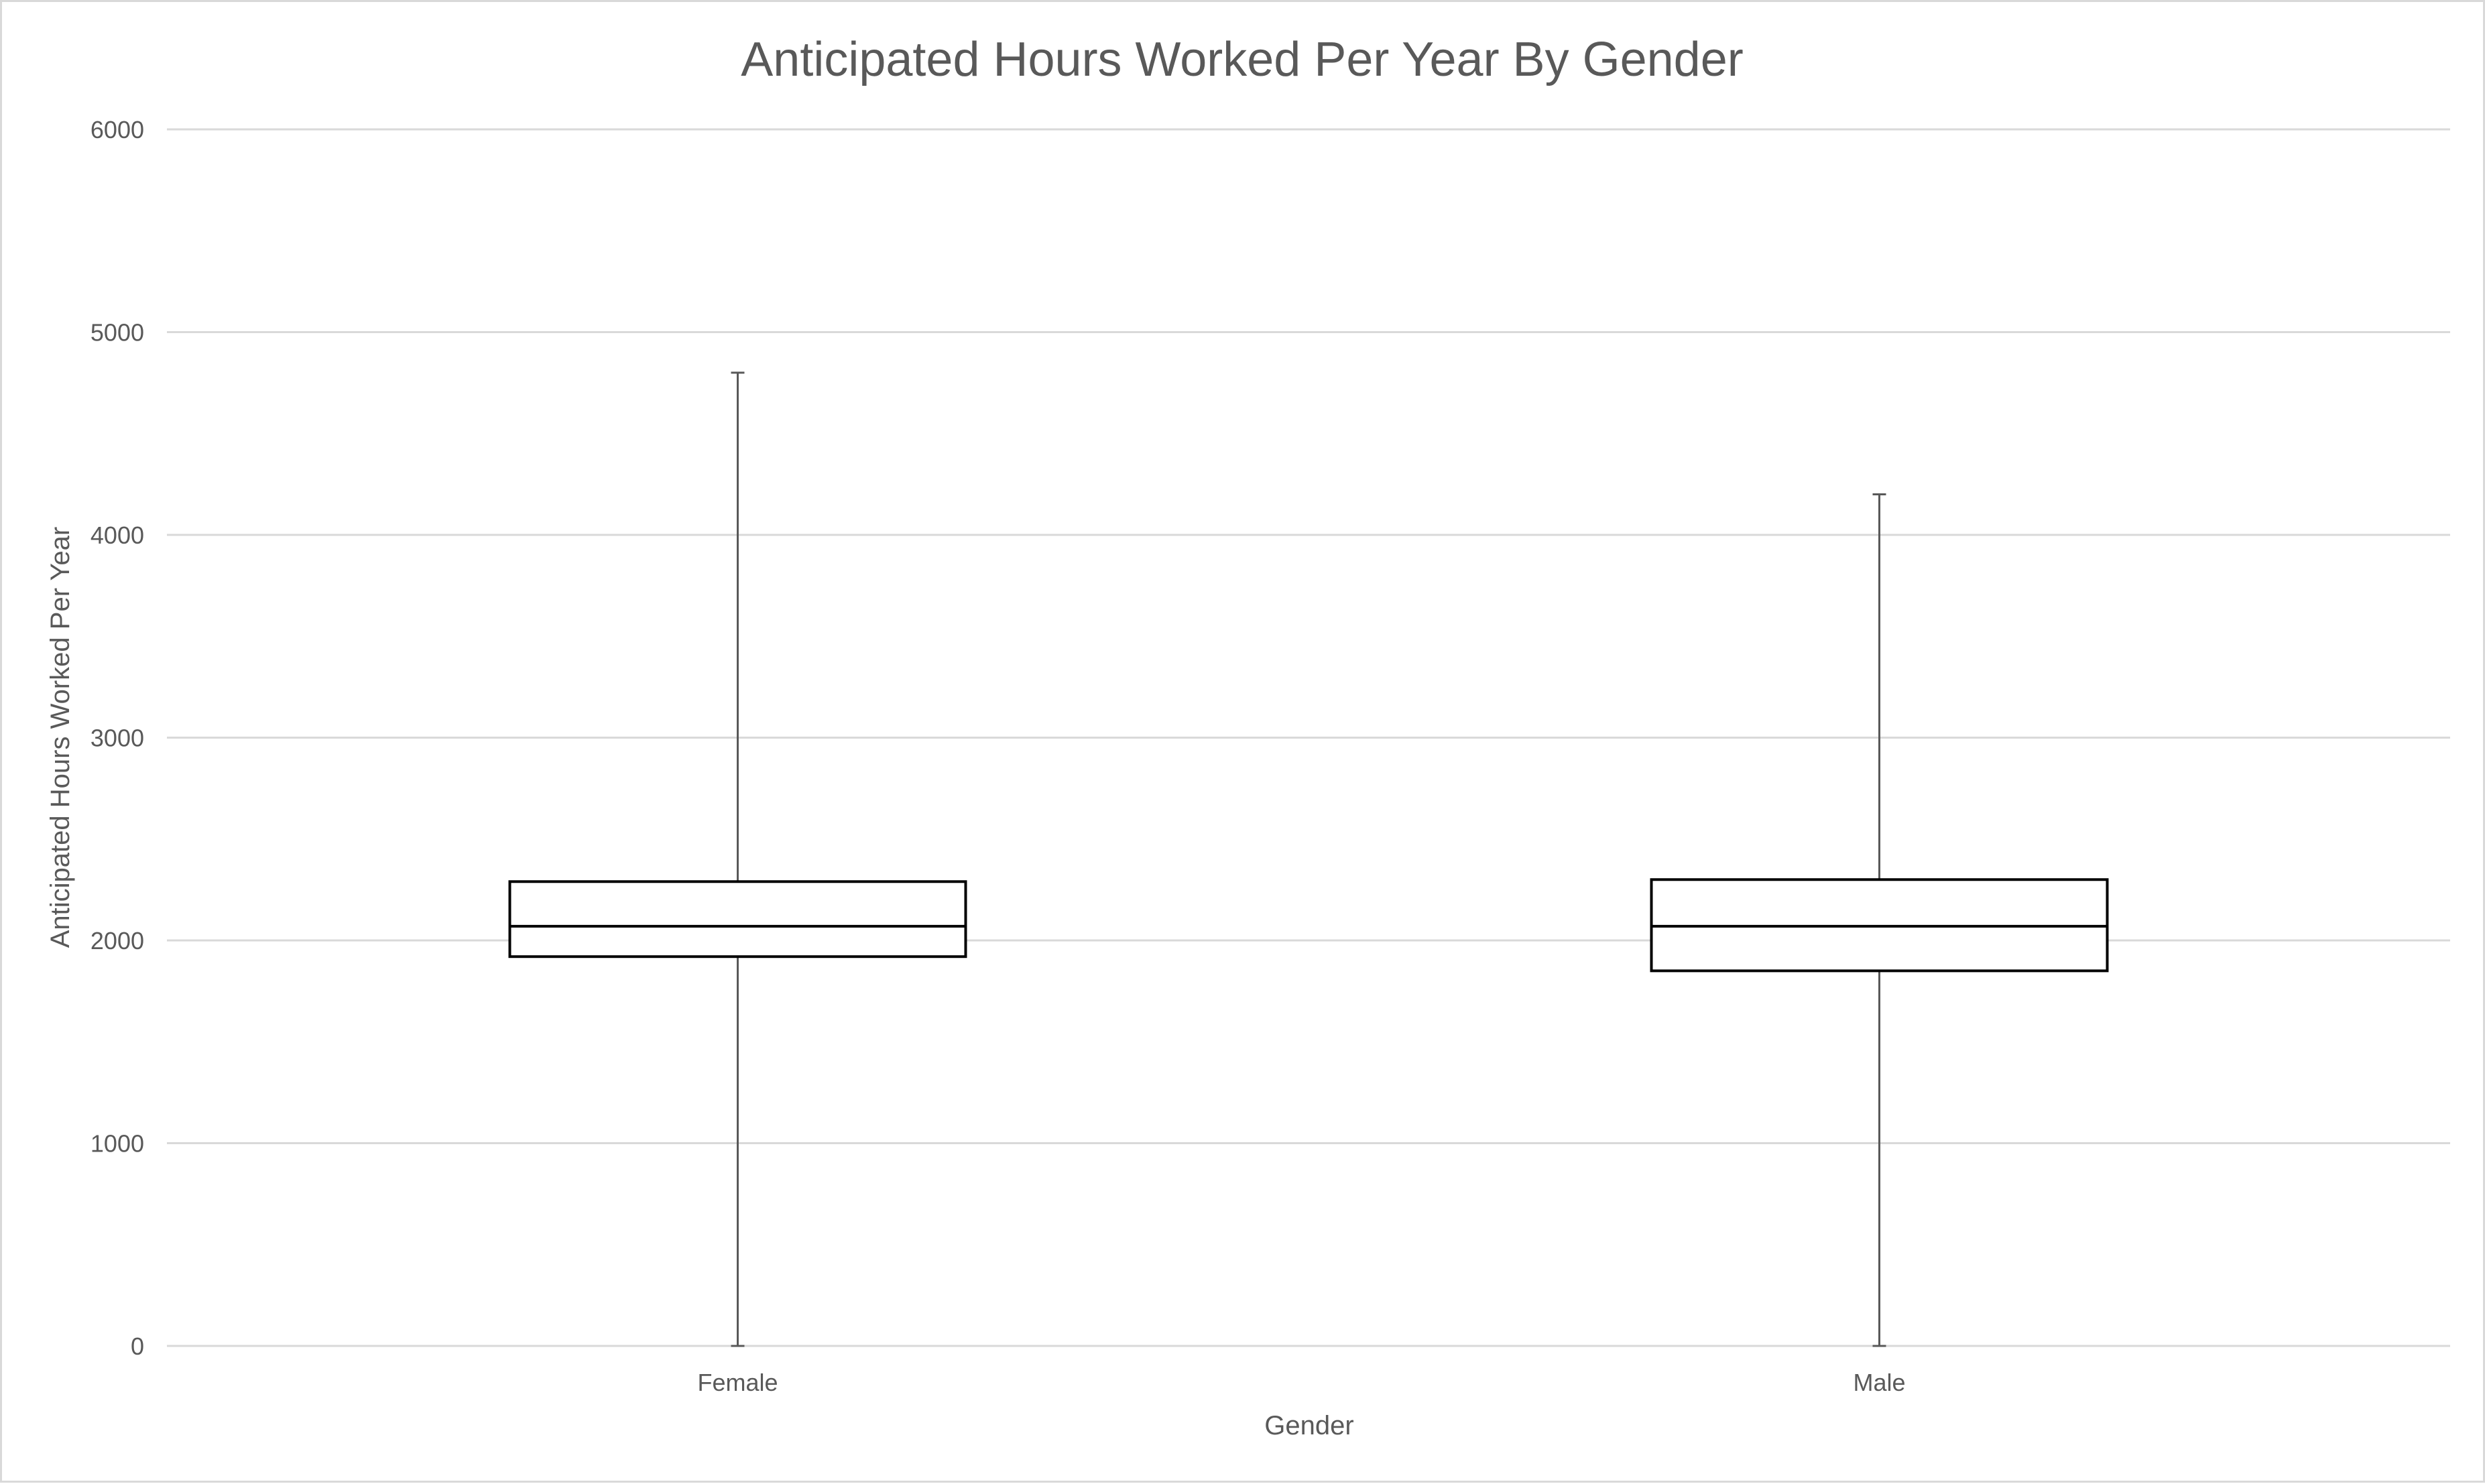 The width and height of the screenshot is (2485, 1484). Describe the element at coordinates (1879, 1382) in the screenshot. I see `x-tick-label: Male` at that location.